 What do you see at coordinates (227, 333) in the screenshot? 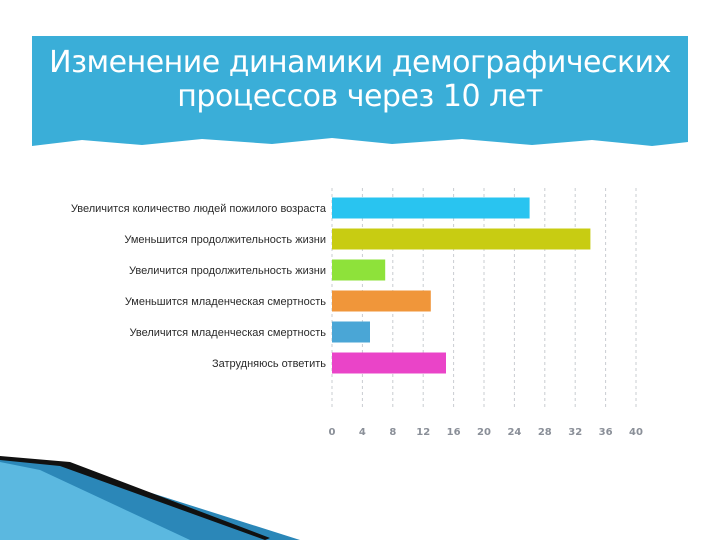
I see `category-label: Увеличится младенческая смертность` at bounding box center [227, 333].